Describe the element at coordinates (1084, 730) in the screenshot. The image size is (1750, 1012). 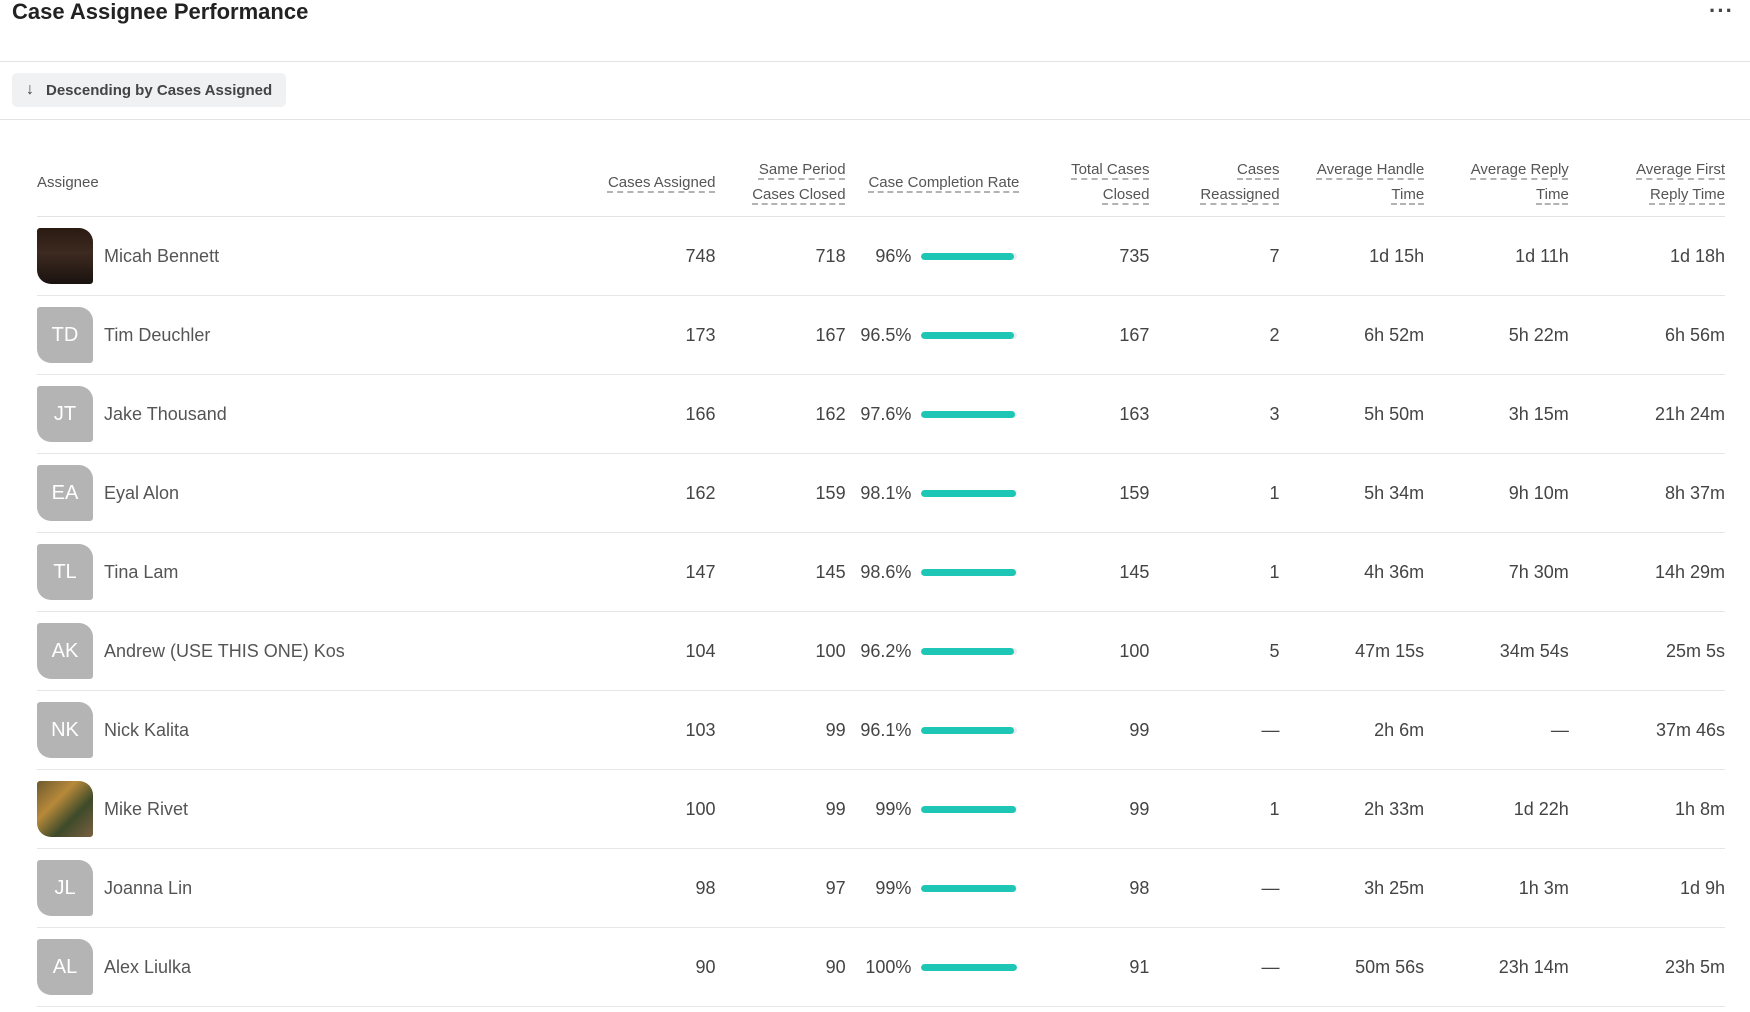
I see `total-closed-value: 99` at that location.